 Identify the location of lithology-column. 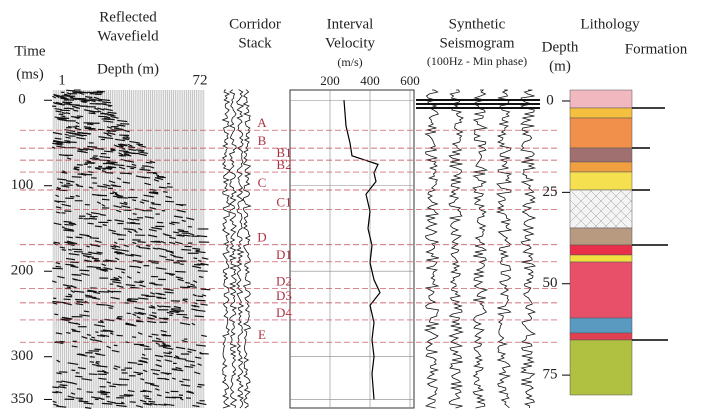
(601, 242).